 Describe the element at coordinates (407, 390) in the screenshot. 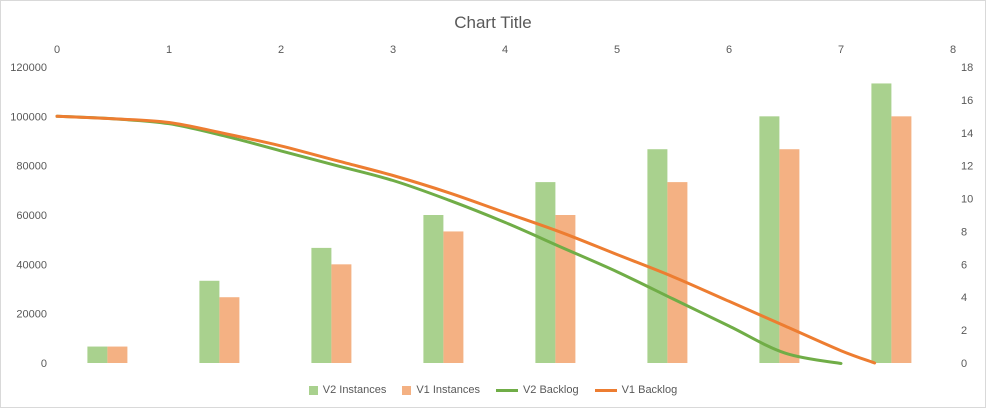

I see `legend-swatch-v1-instances` at that location.